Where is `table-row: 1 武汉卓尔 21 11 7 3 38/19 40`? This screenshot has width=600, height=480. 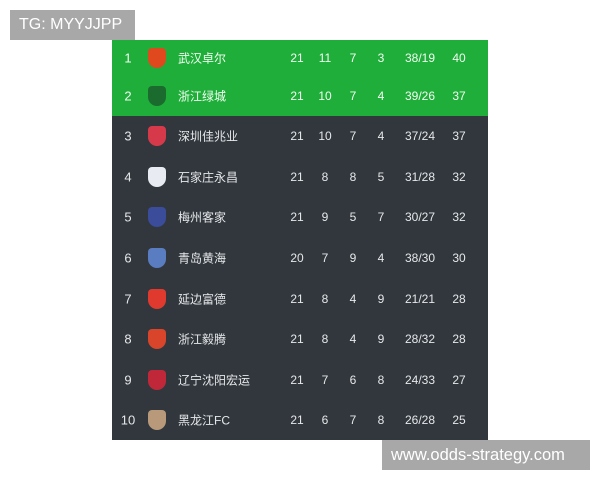
table-row: 1 武汉卓尔 21 11 7 3 38/19 40 is located at coordinates (300, 57).